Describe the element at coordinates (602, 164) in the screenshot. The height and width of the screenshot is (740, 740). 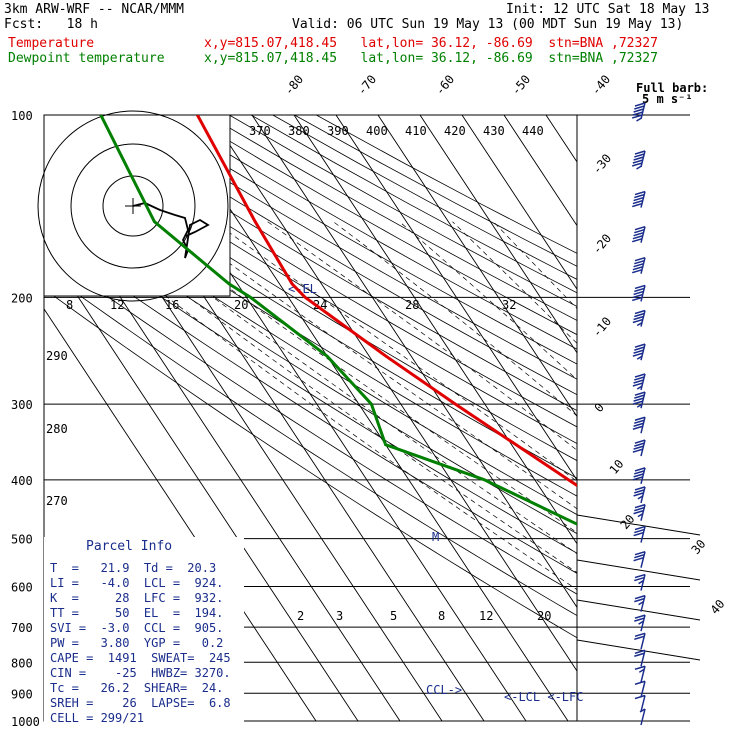
I see `isotherm-label: -30` at that location.